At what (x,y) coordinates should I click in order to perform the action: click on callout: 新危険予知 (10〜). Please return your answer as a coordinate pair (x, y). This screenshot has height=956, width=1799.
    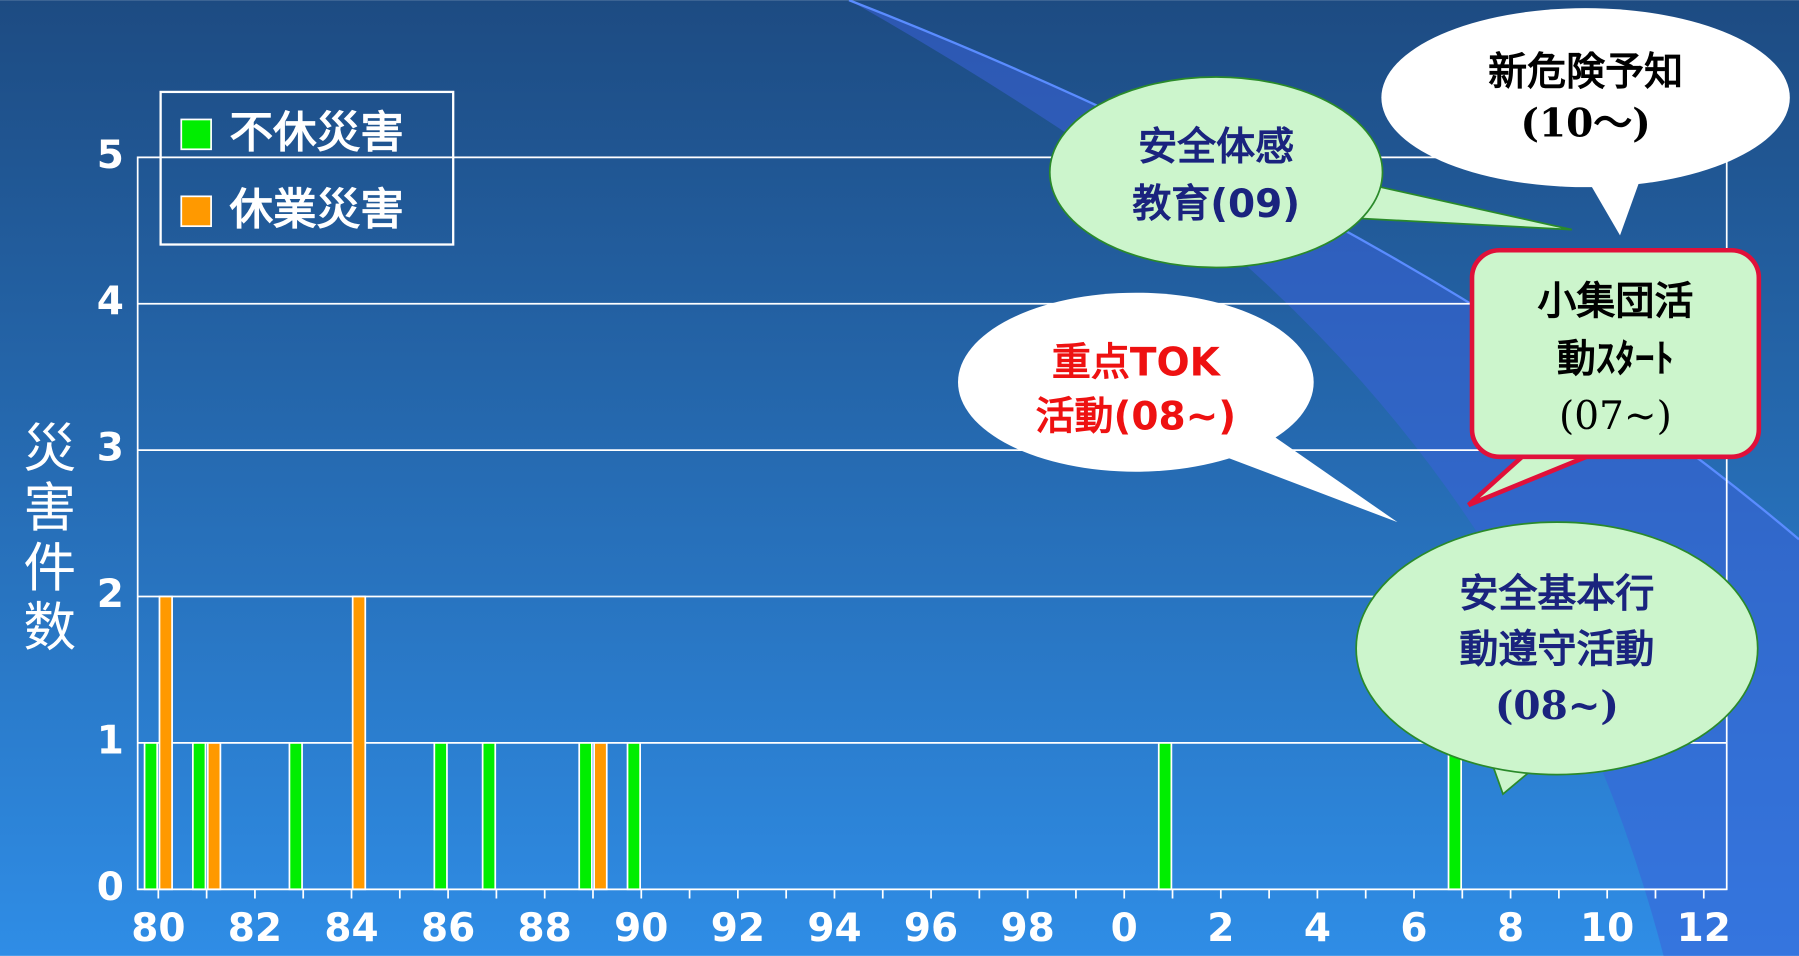
    Looking at the image, I should click on (1585, 122).